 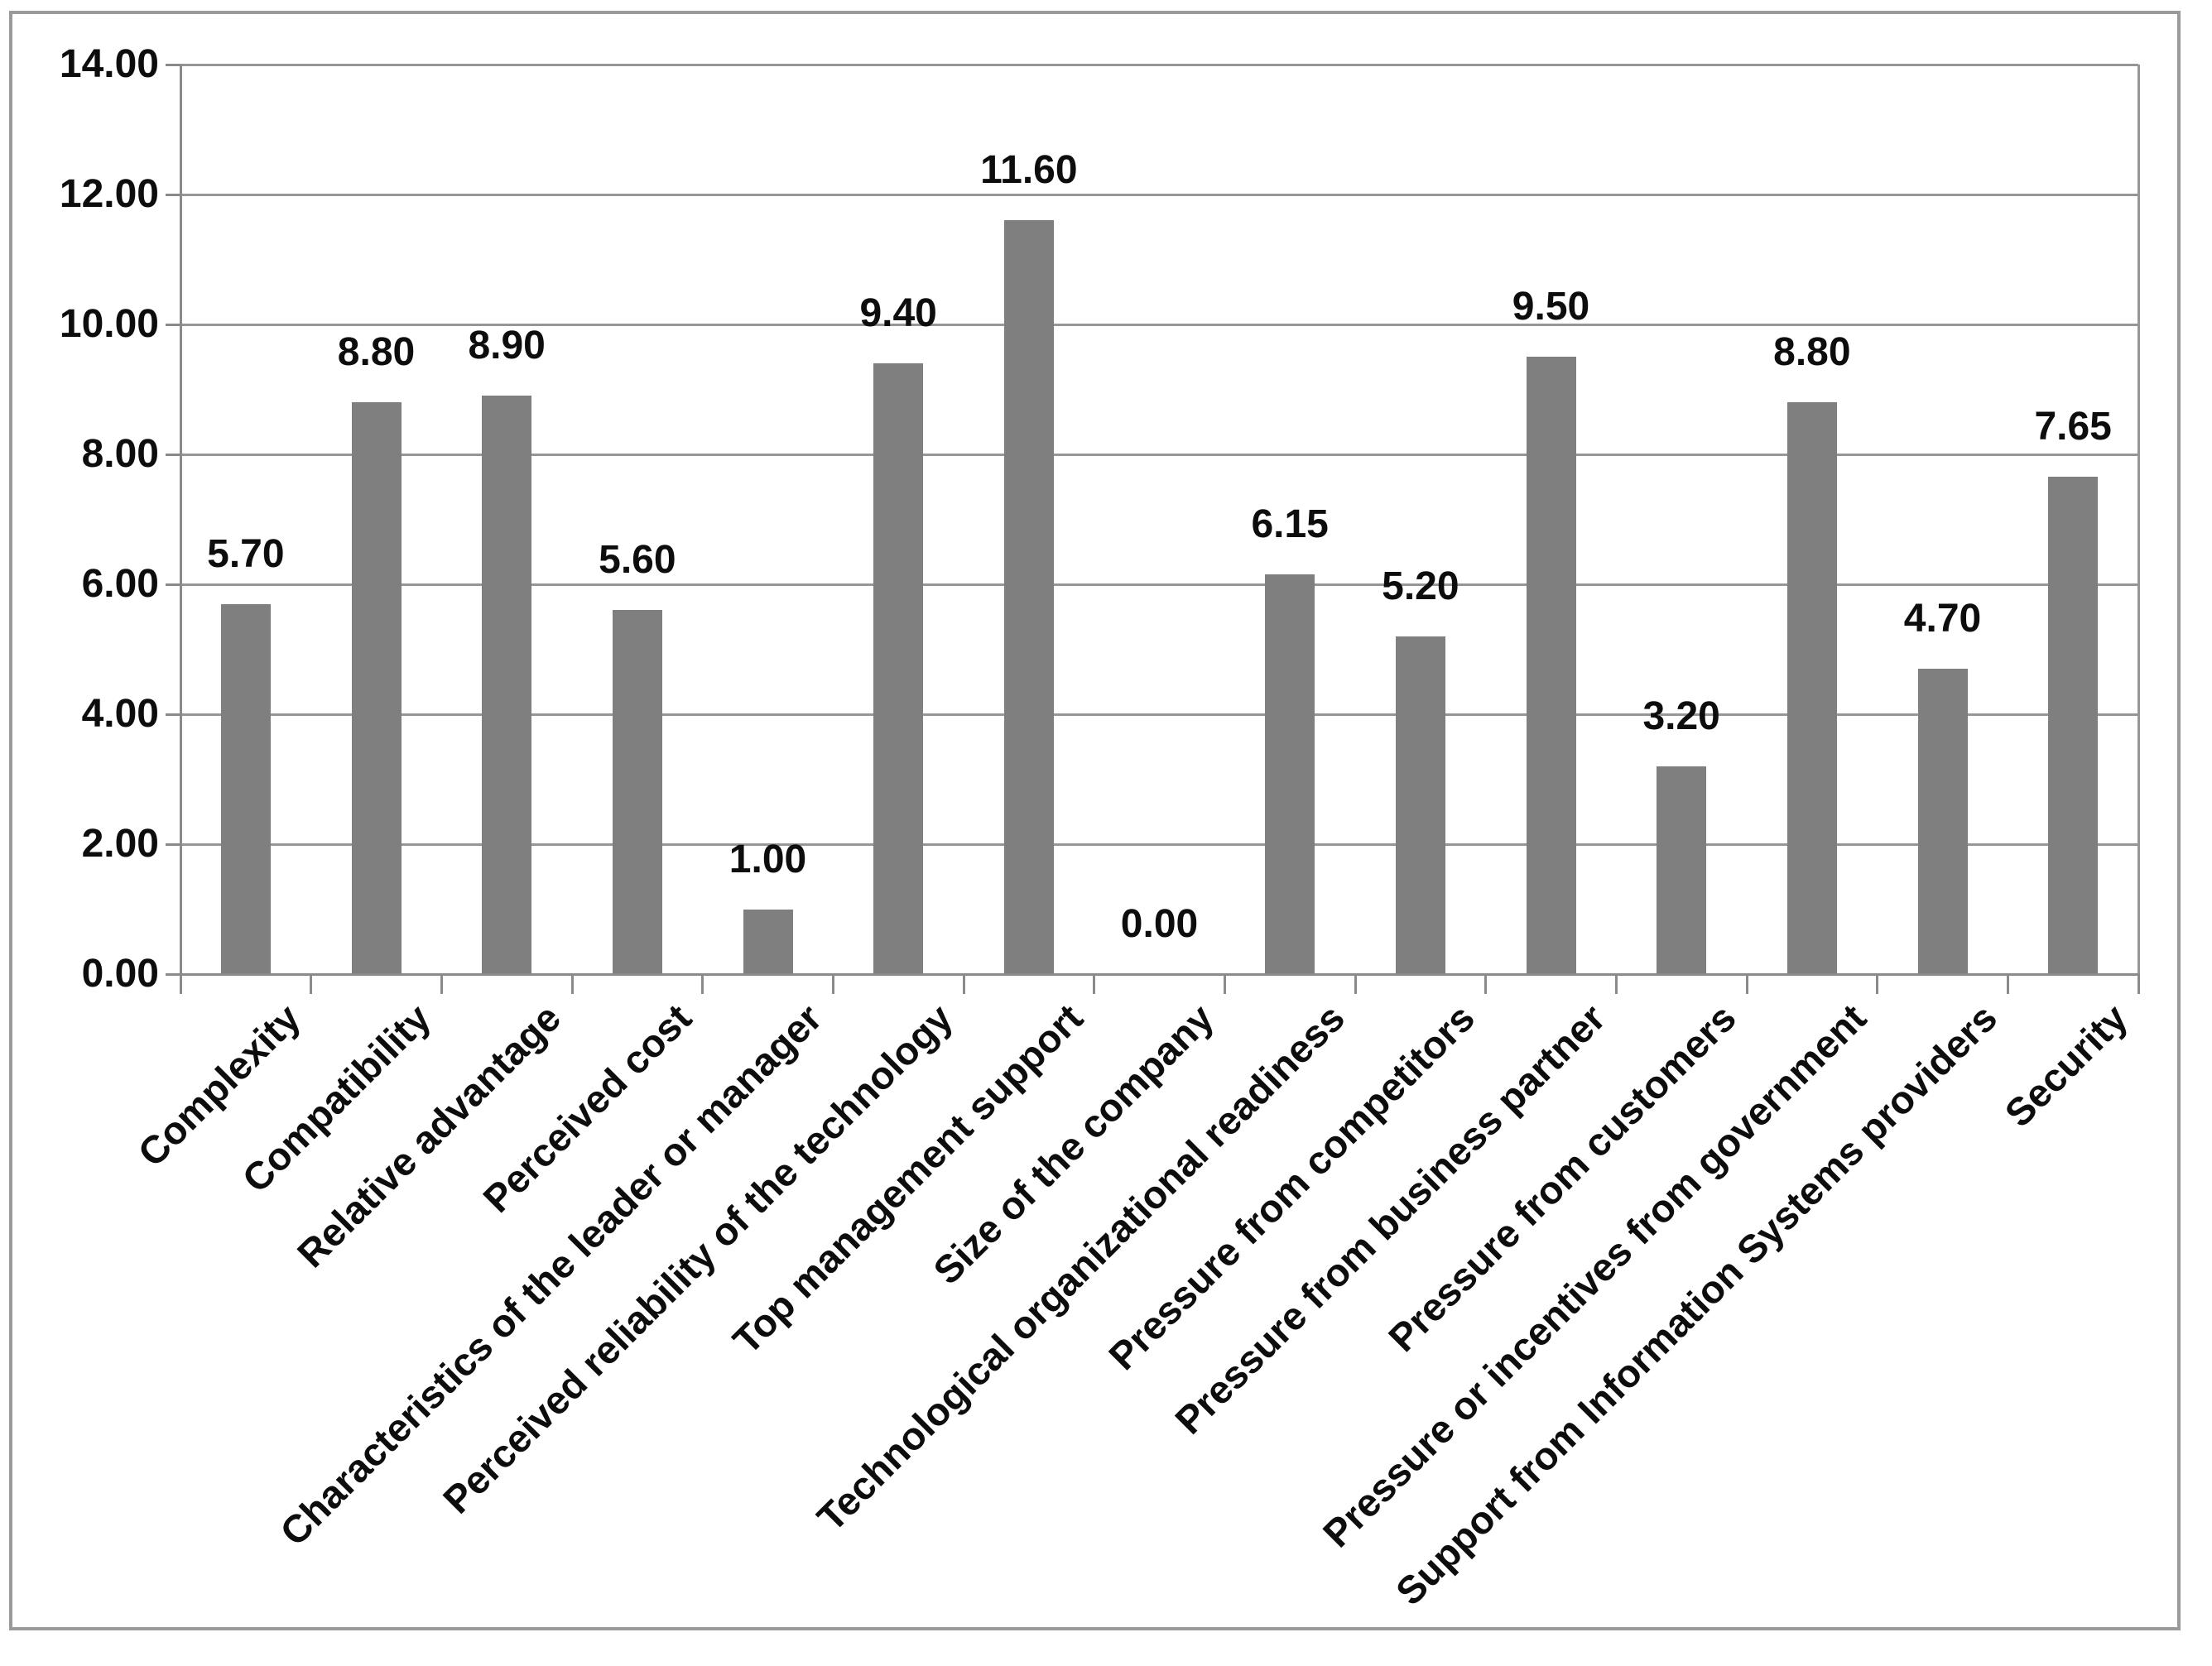 What do you see at coordinates (768, 859) in the screenshot?
I see `bar-value-label: 1.00` at bounding box center [768, 859].